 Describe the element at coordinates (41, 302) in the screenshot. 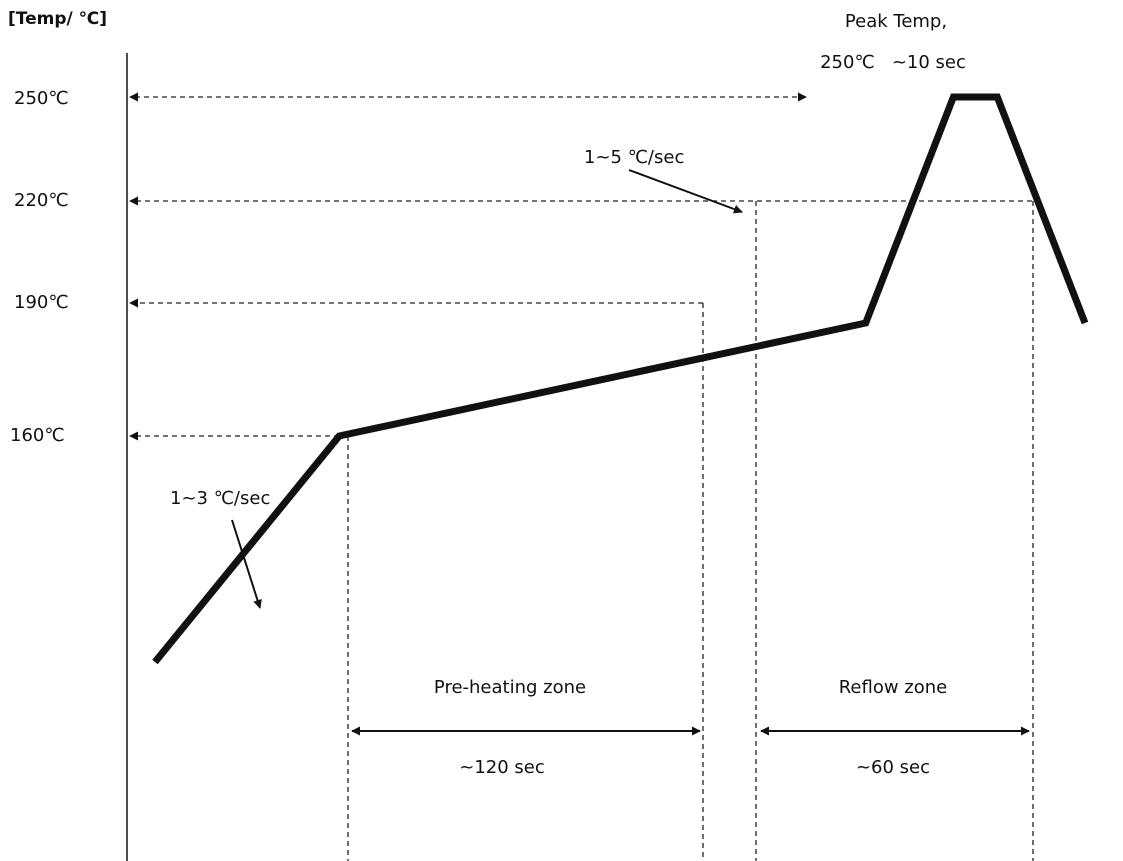

I see `y-tick-label-190: 190℃` at that location.